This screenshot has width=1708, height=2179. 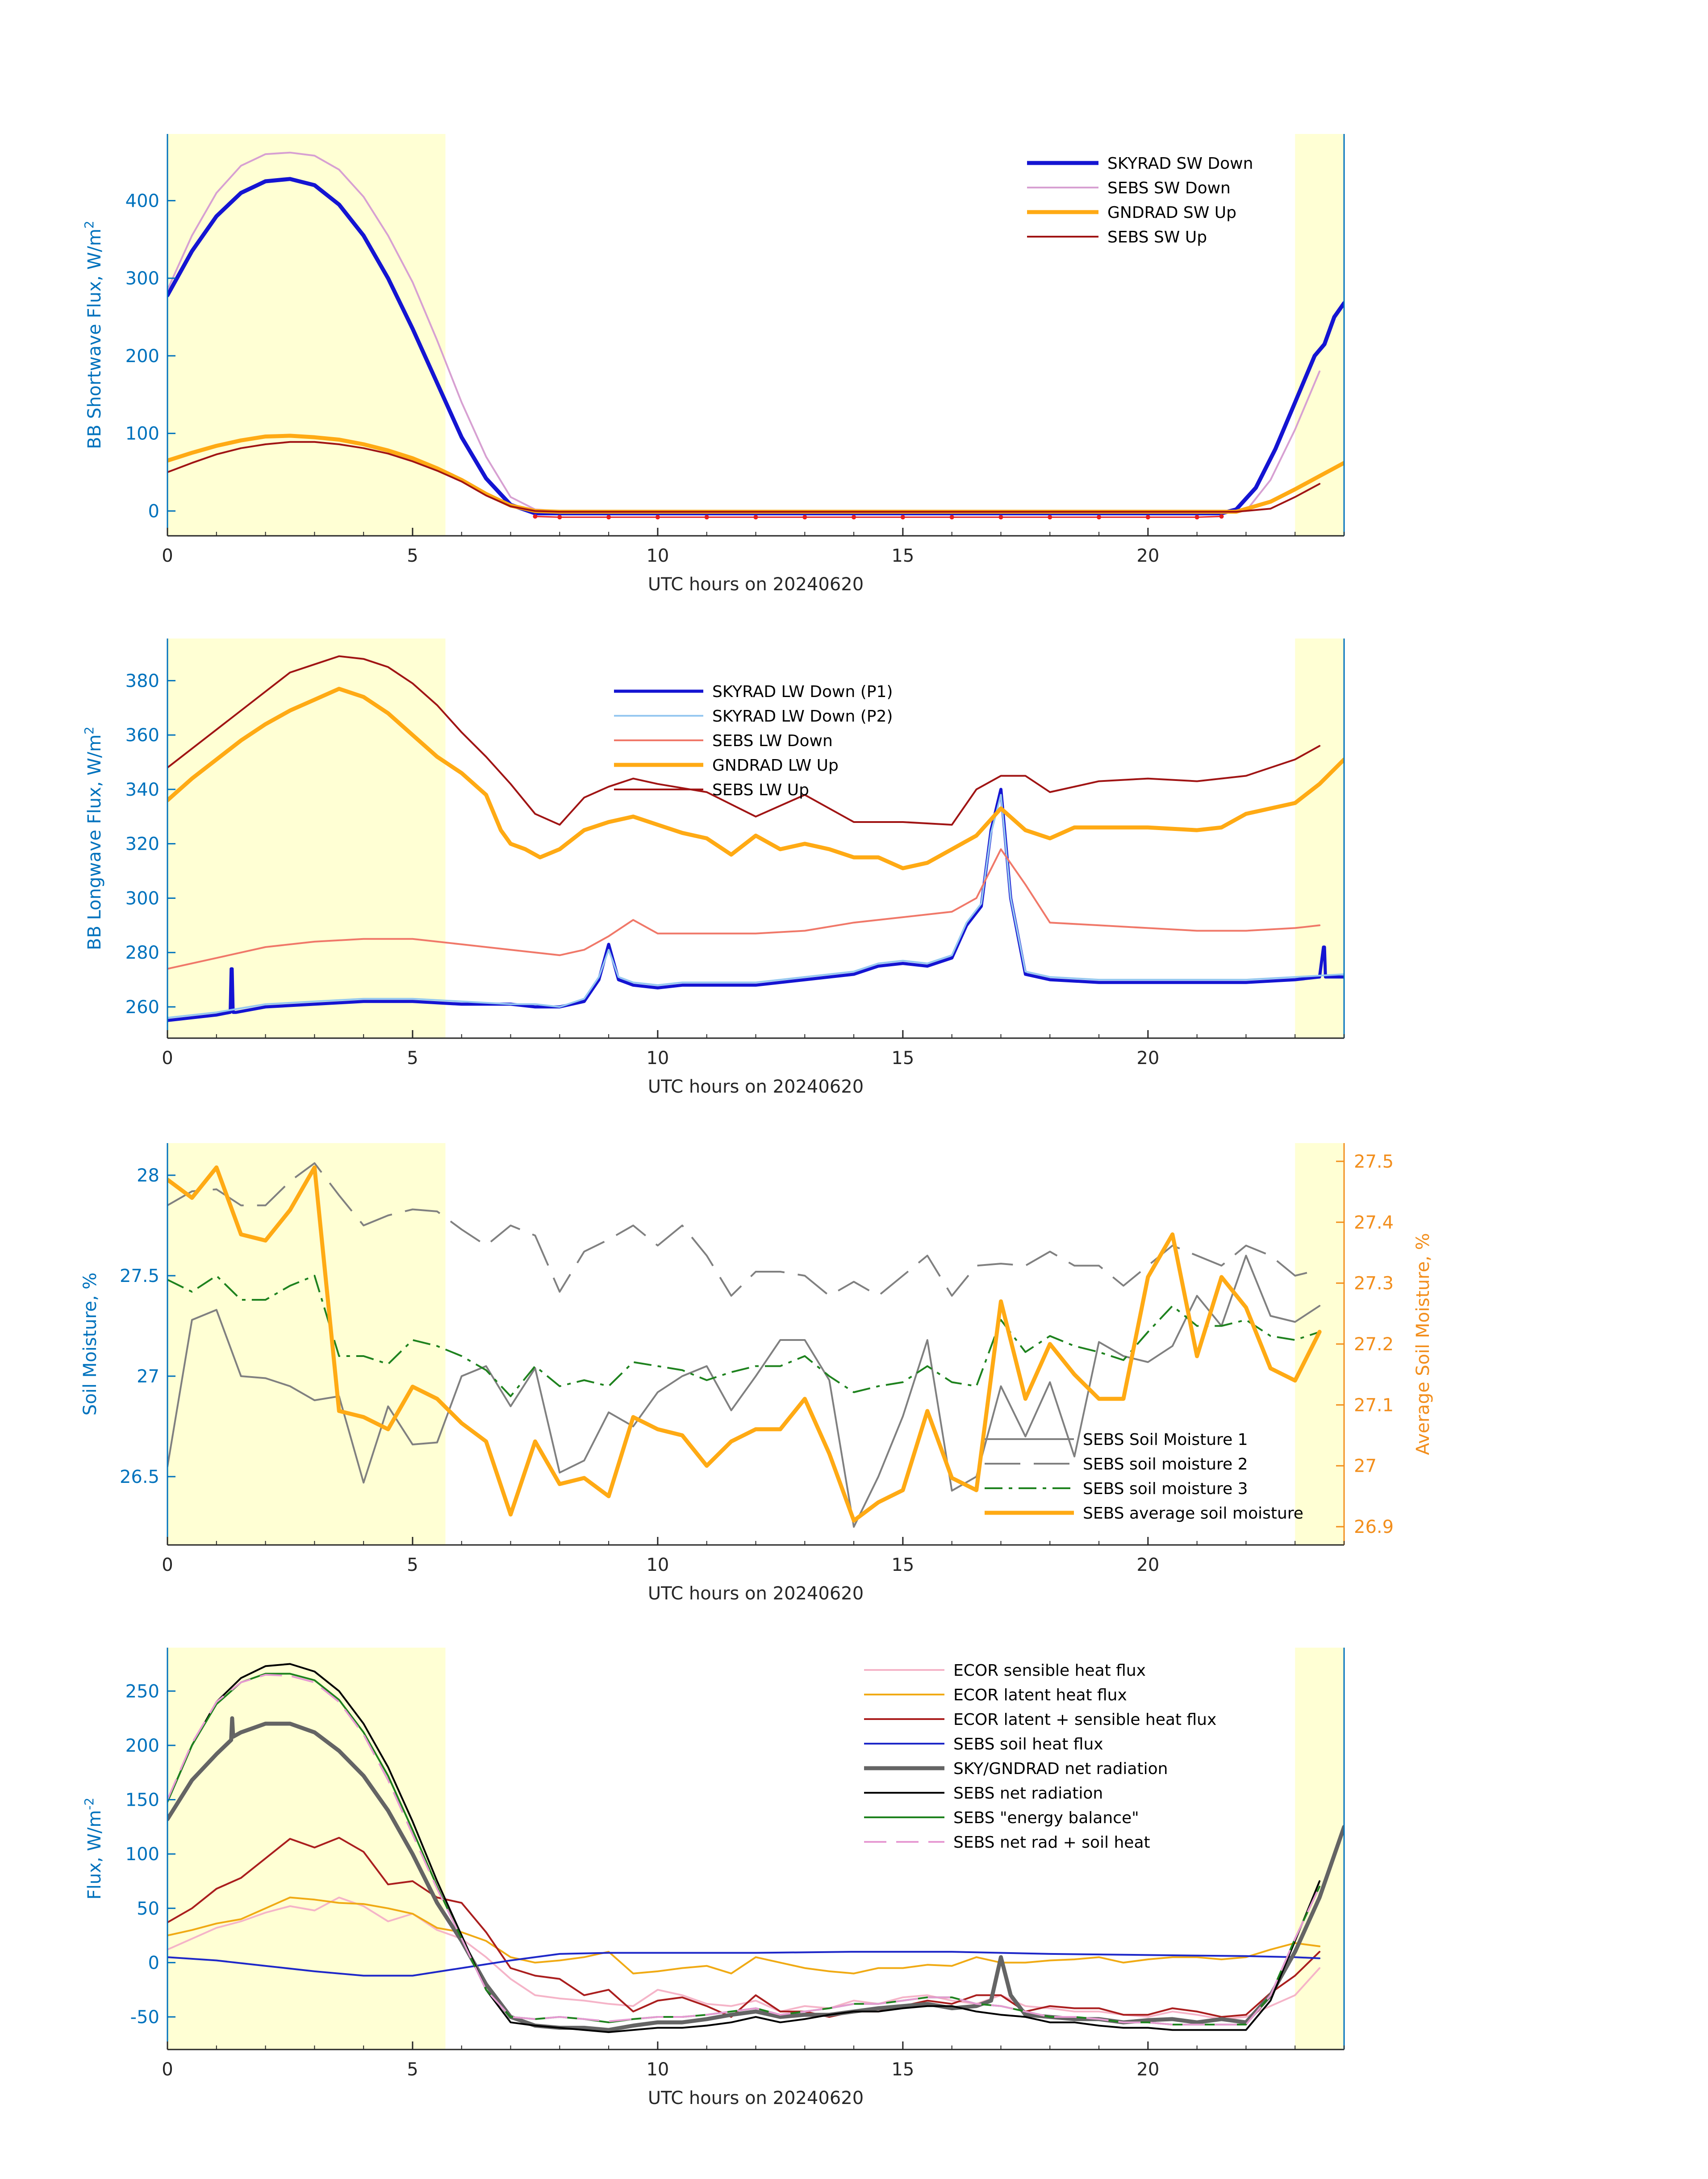 I want to click on x-tick-label: 10, so click(x=657, y=2069).